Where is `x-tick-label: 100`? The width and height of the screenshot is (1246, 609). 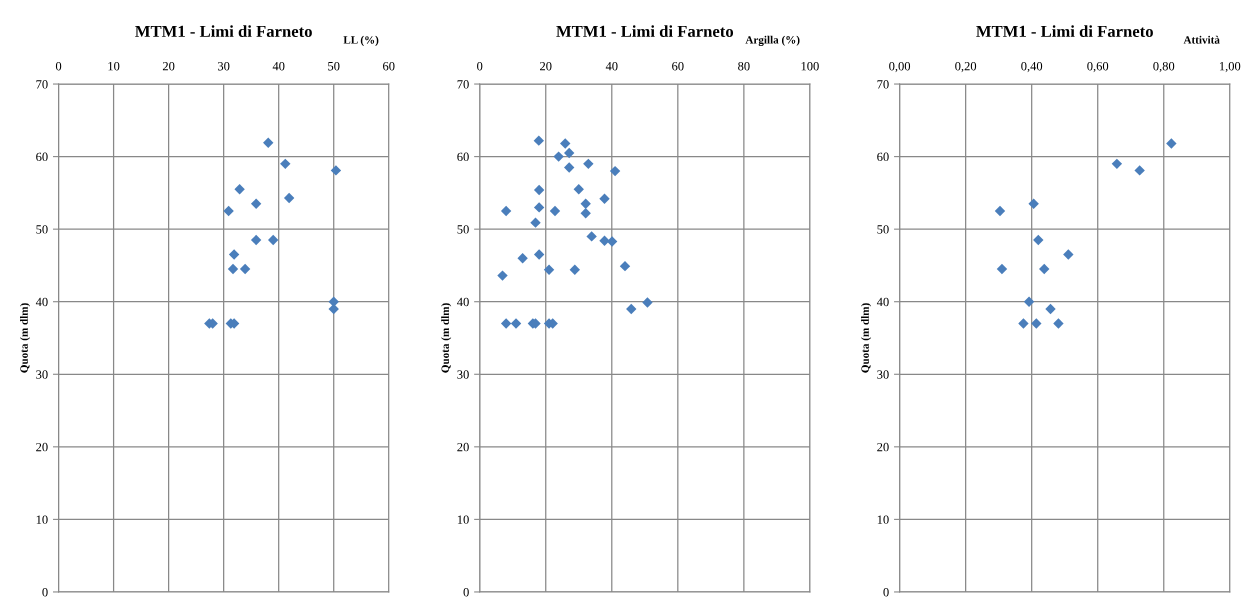 x-tick-label: 100 is located at coordinates (810, 66).